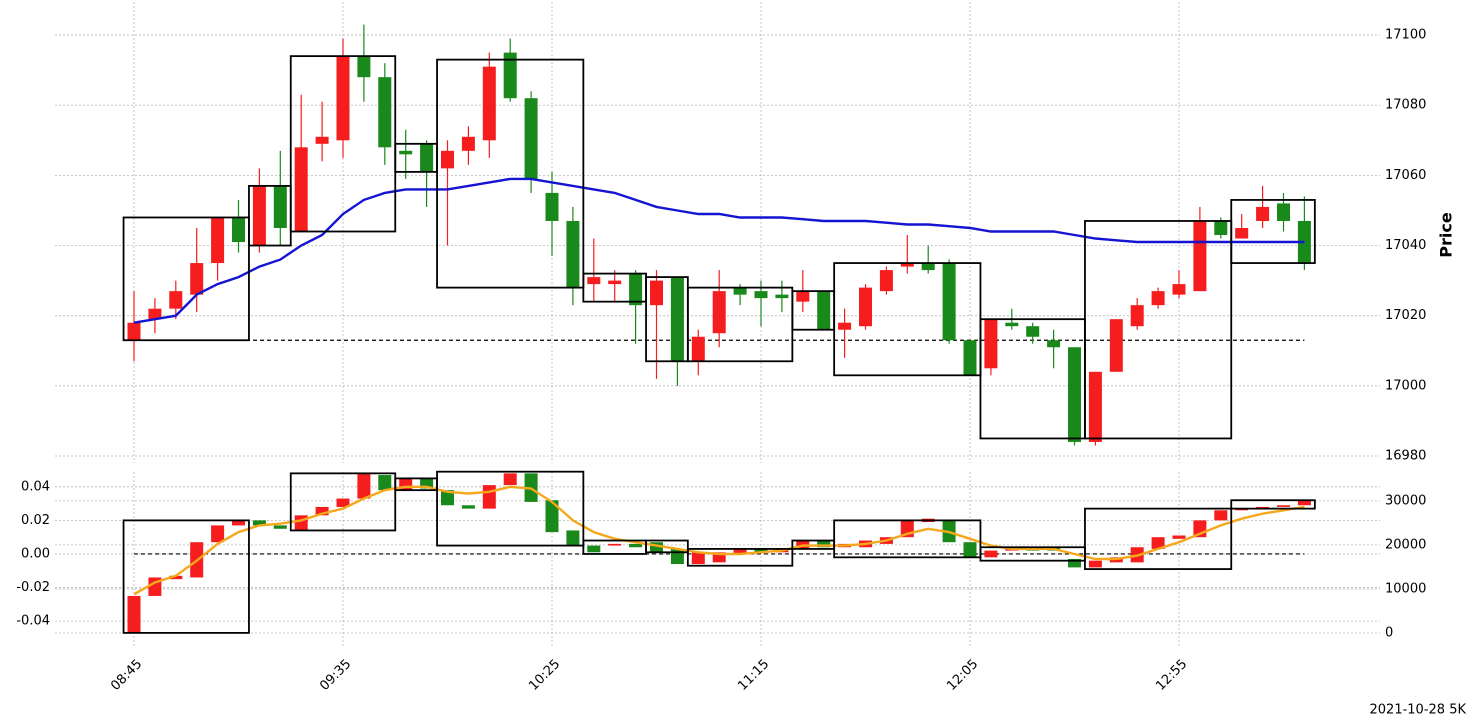 The height and width of the screenshot is (721, 1472). Describe the element at coordinates (753, 675) in the screenshot. I see `x-tick-label: 11:15` at that location.